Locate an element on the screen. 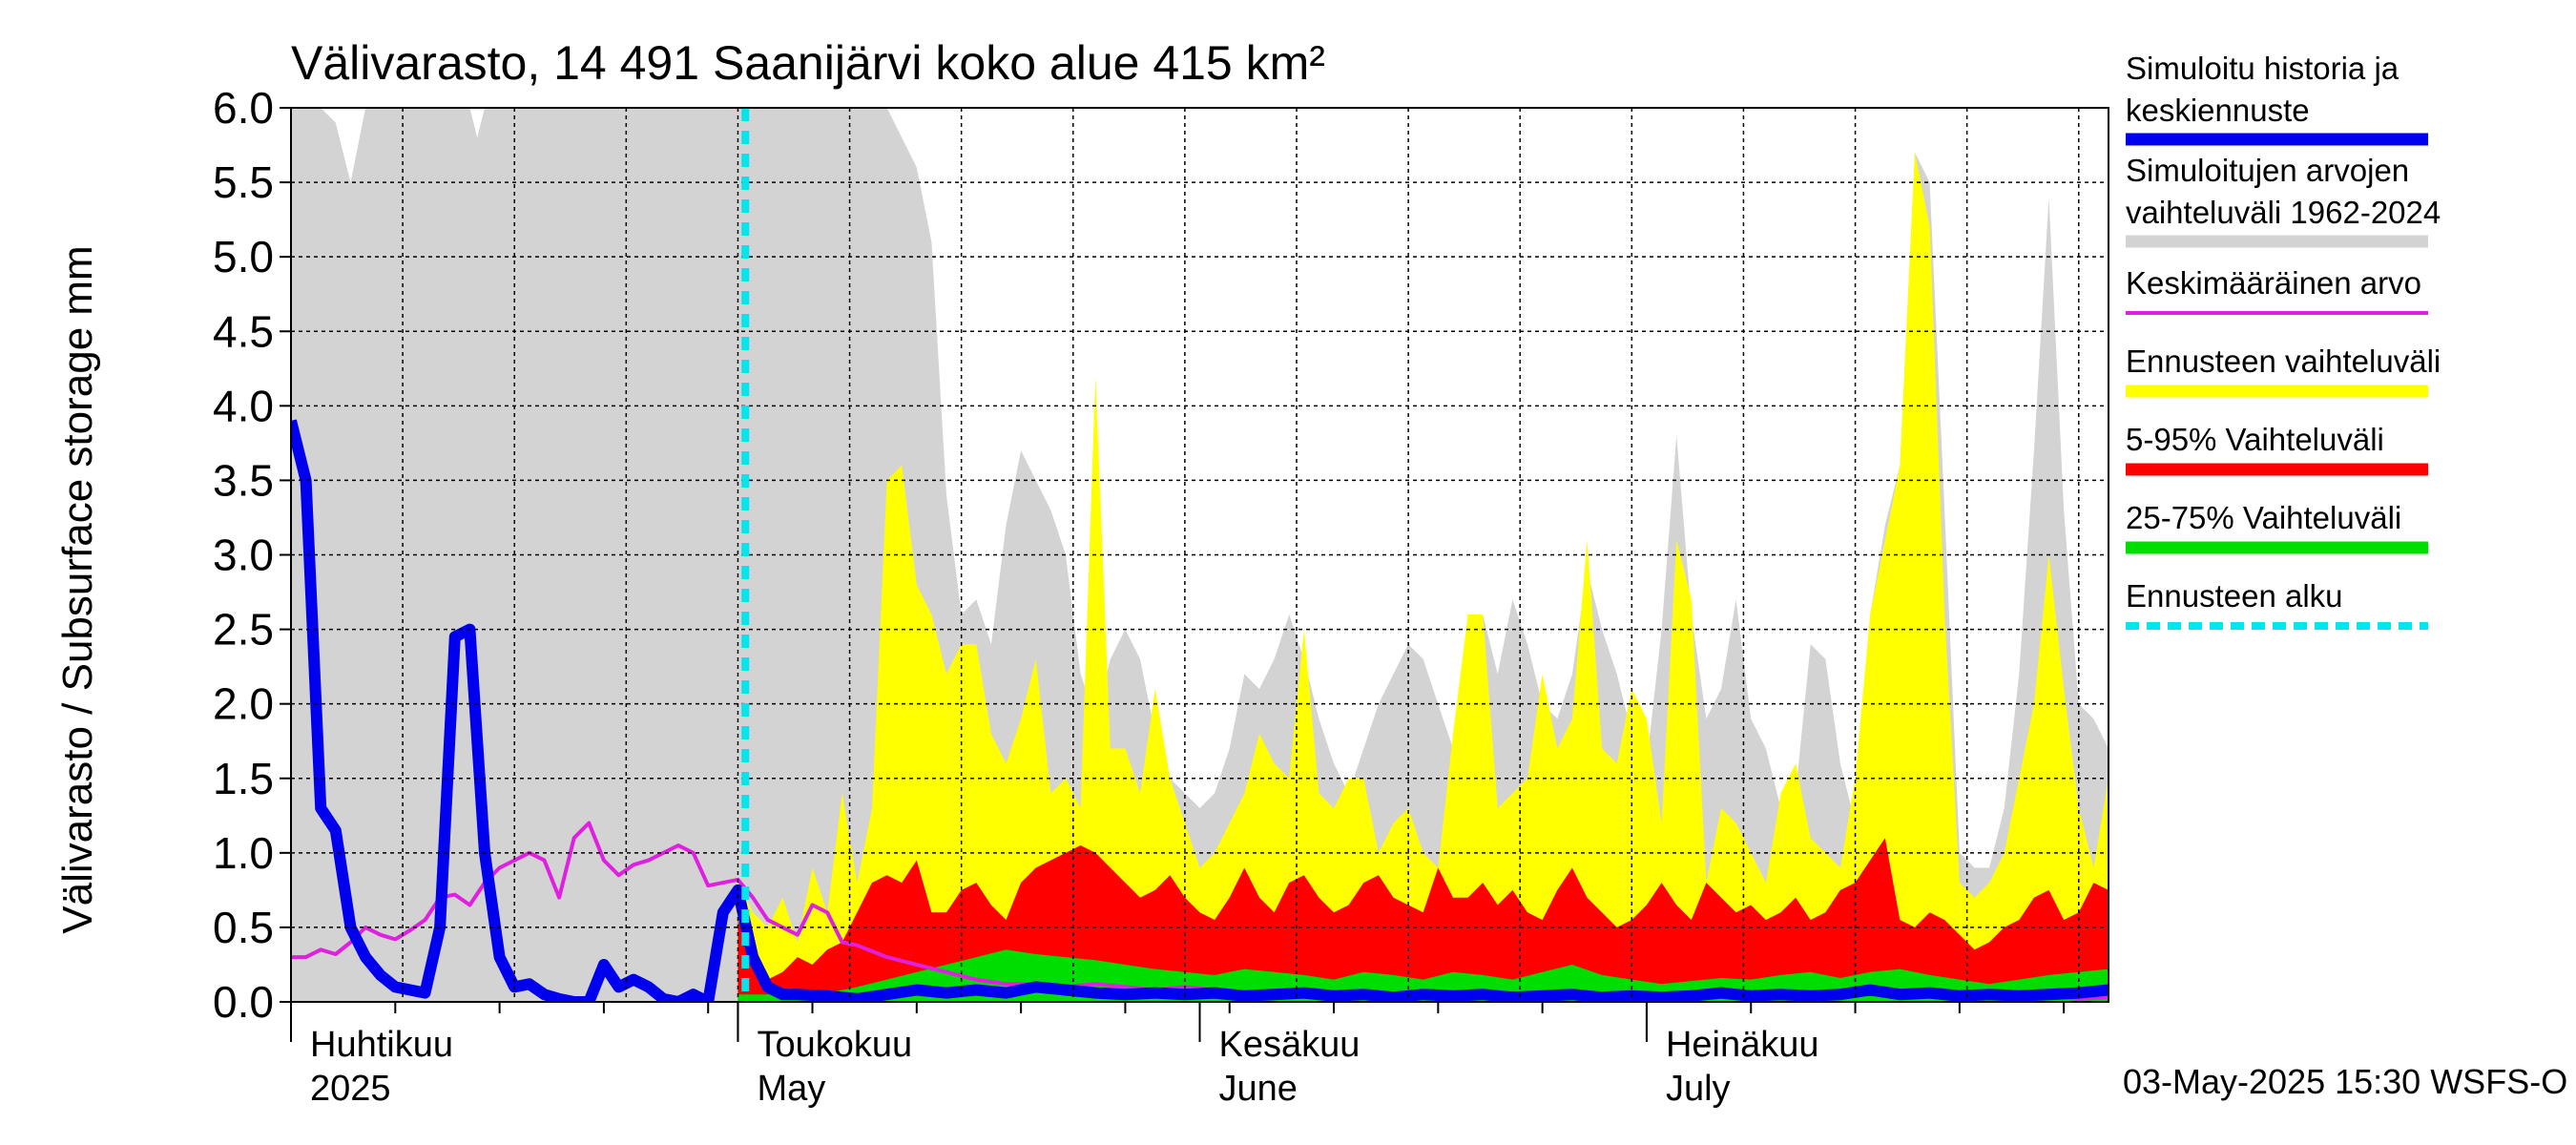  legend-label-4: 5-95% Vaihteluväli is located at coordinates (2255, 440).